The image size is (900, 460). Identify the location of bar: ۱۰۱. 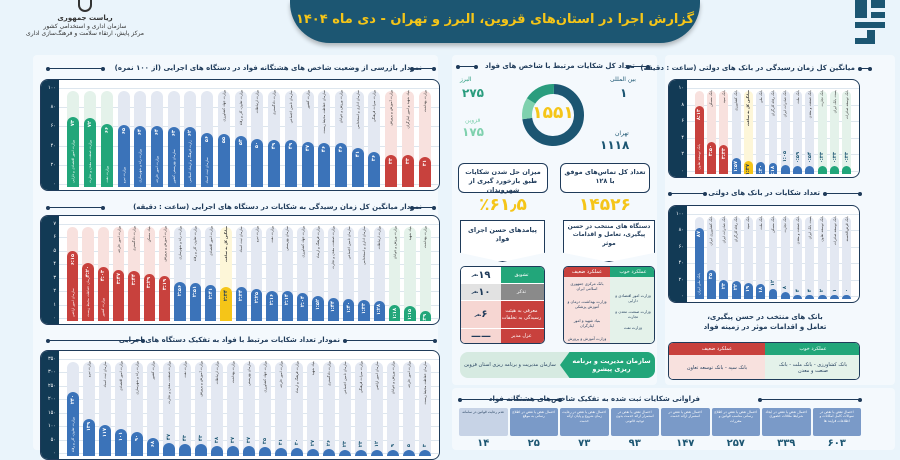
(121, 442).